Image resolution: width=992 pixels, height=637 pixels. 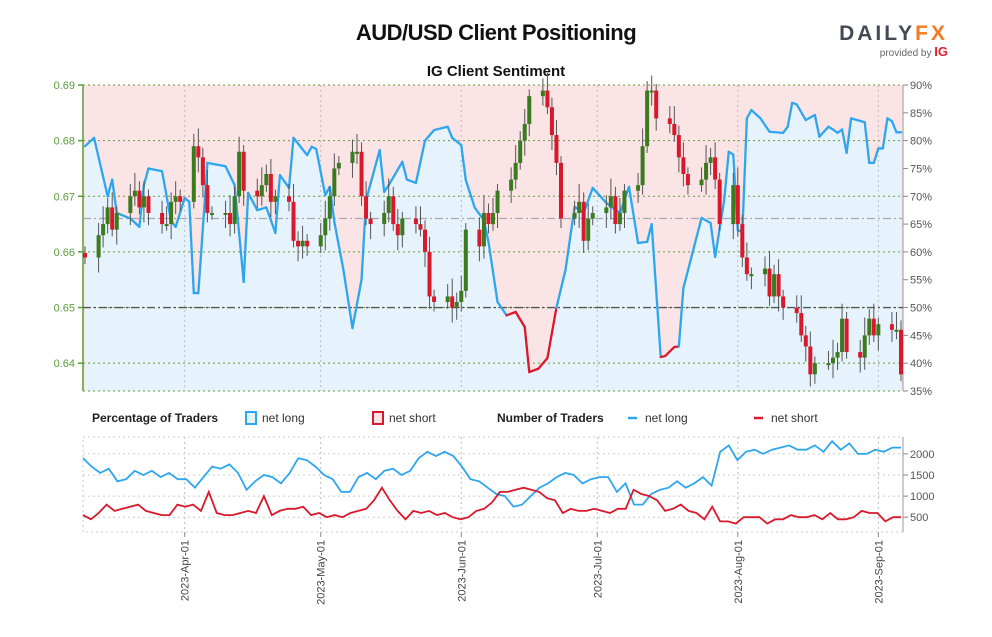 I want to click on legend-num-long-label: net long, so click(x=666, y=418).